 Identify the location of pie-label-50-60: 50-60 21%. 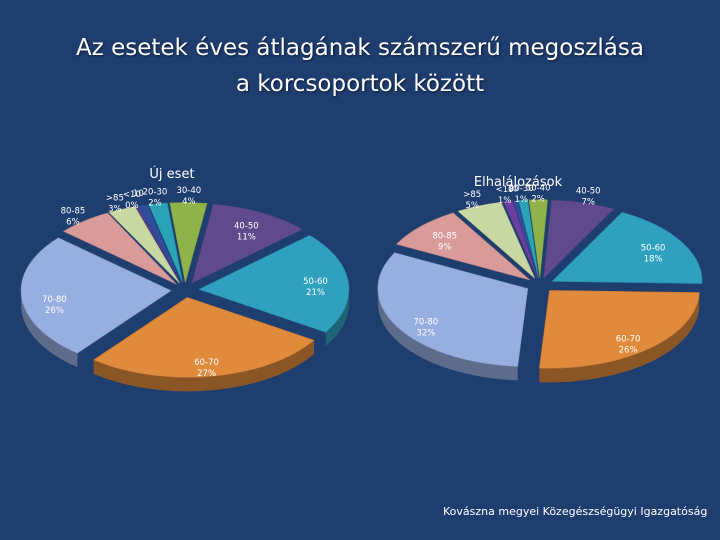
(315, 287).